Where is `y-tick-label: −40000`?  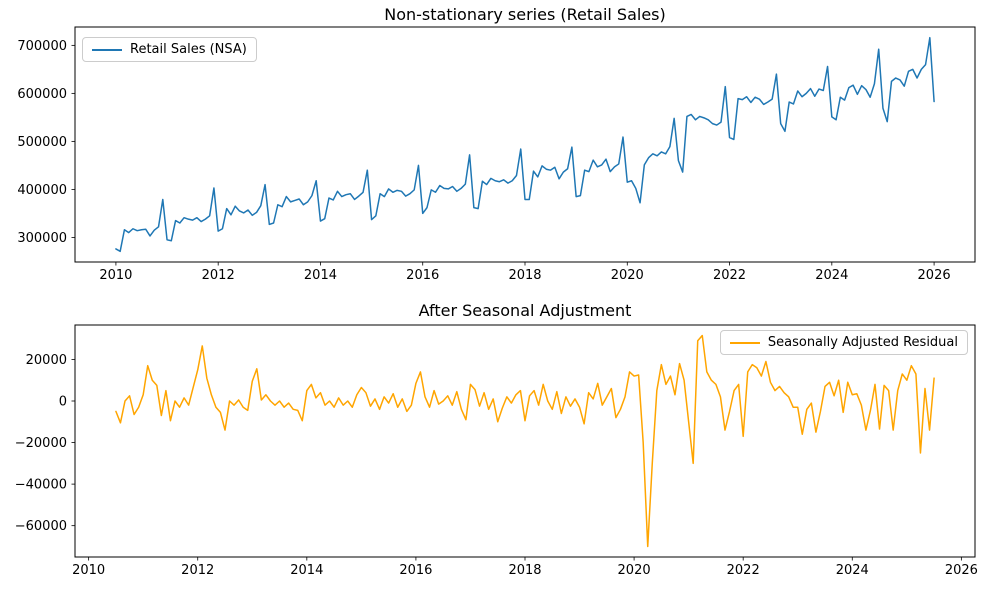 y-tick-label: −40000 is located at coordinates (41, 485).